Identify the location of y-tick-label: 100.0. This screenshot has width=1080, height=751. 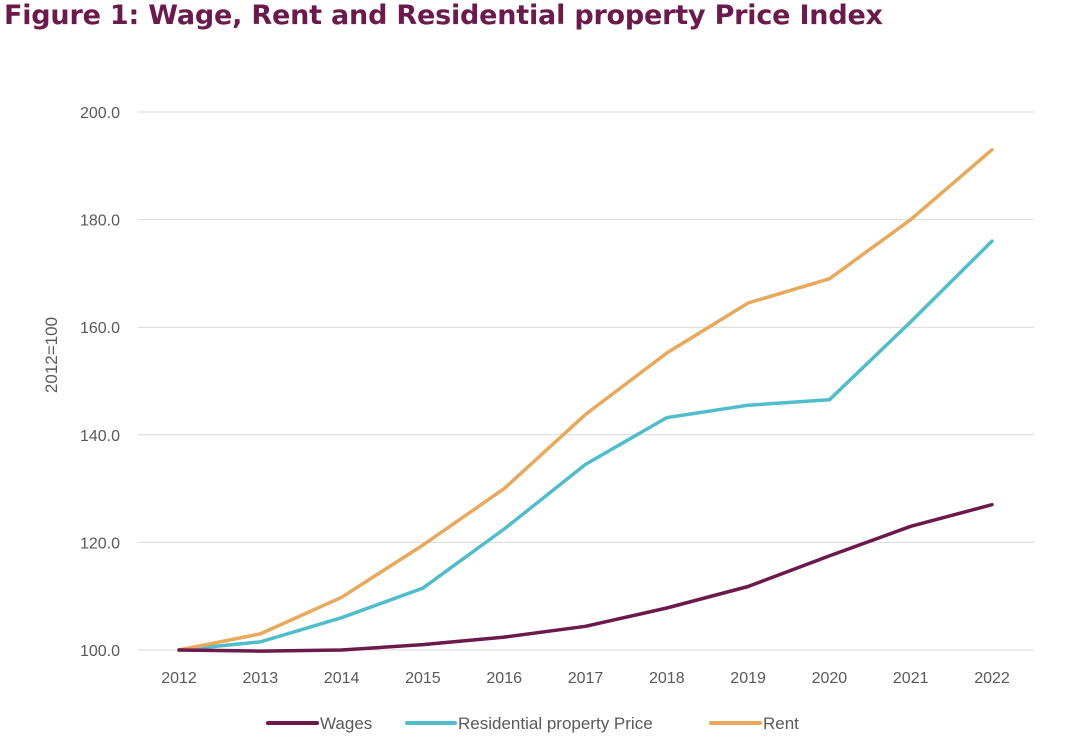
(100, 651).